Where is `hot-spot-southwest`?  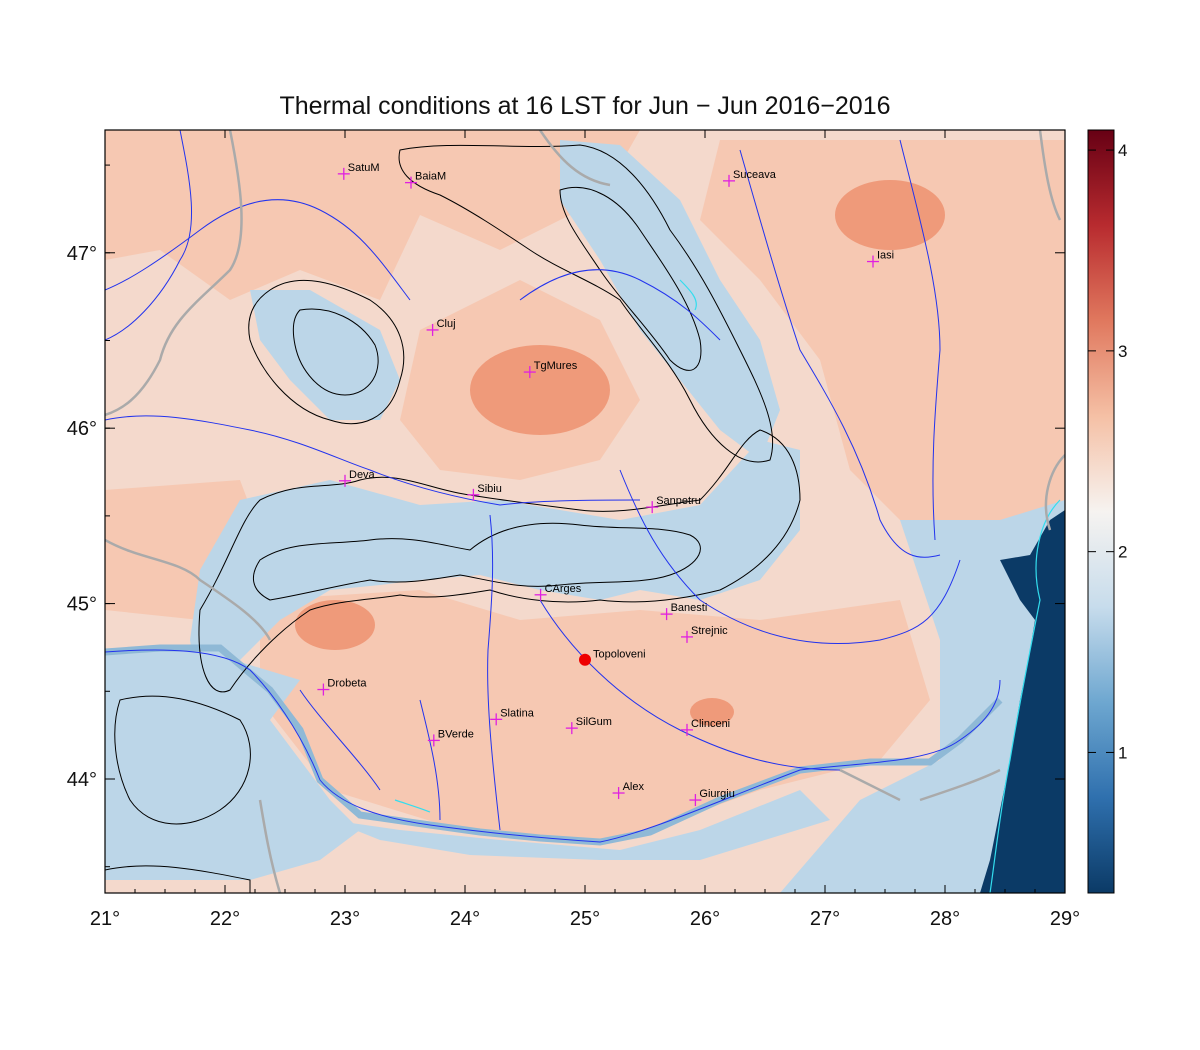
hot-spot-southwest is located at coordinates (335, 625).